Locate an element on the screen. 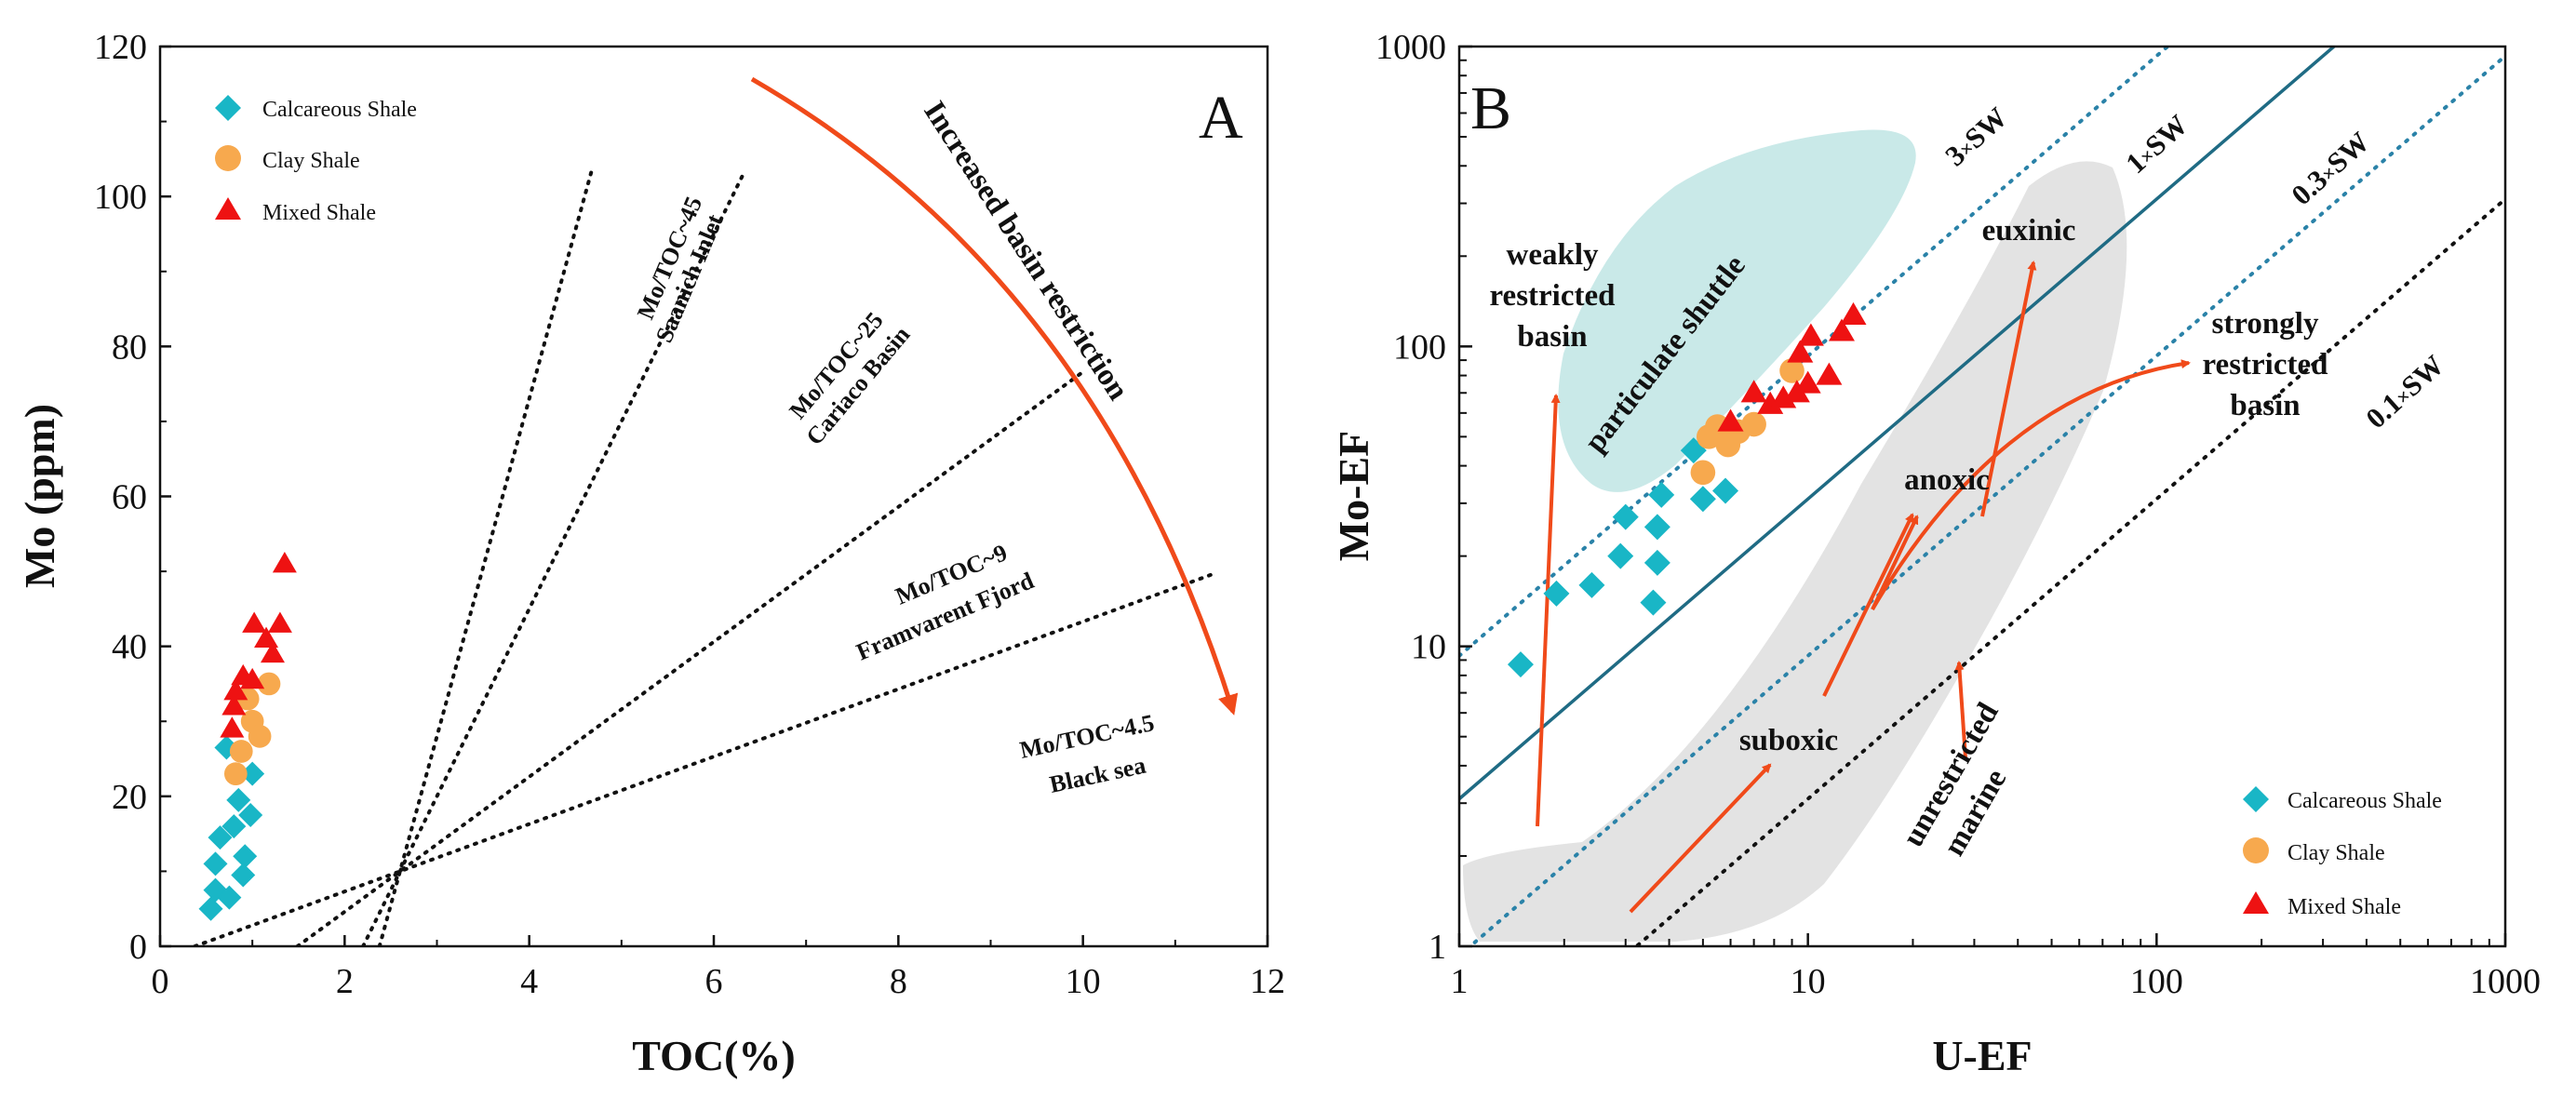 The width and height of the screenshot is (2576, 1097). b-arrow-strongly is located at coordinates (2031, 485).